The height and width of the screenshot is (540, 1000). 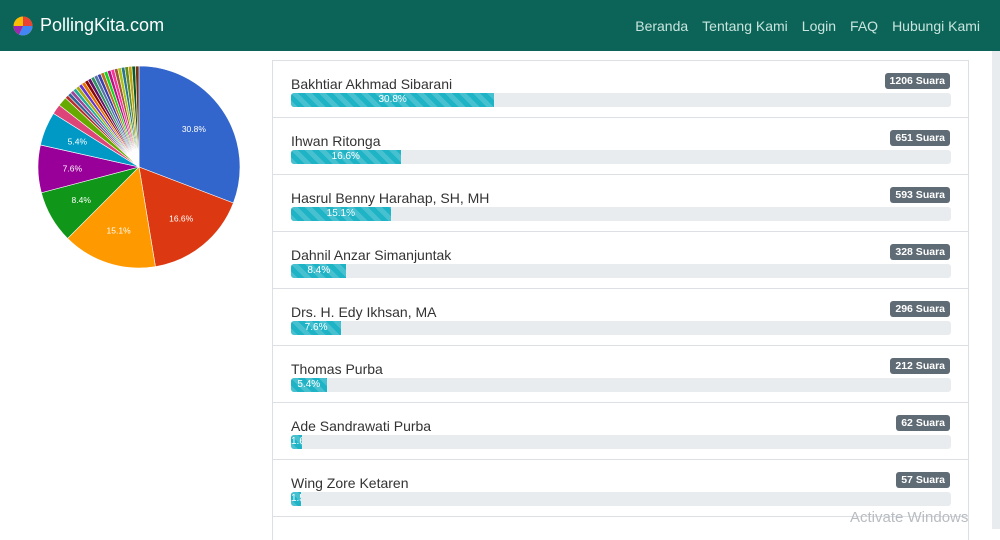 I want to click on vote-count-badge: 593 Suara, so click(x=920, y=195).